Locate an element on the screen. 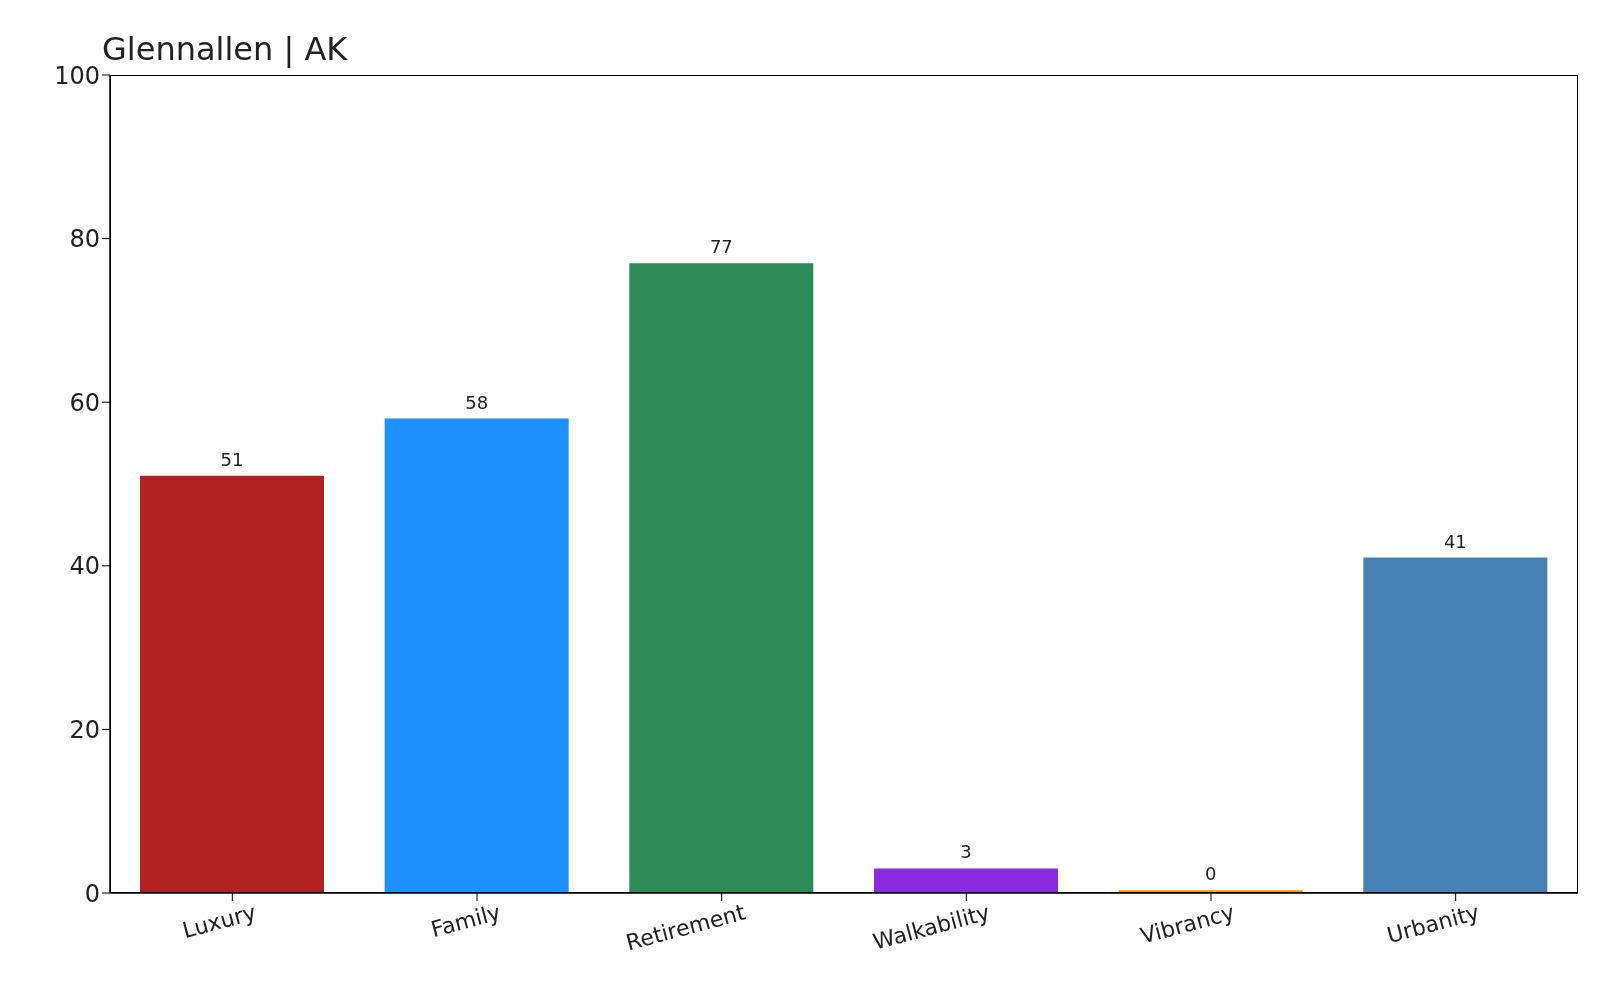 This screenshot has width=1600, height=1000. data-label: 58 is located at coordinates (477, 402).